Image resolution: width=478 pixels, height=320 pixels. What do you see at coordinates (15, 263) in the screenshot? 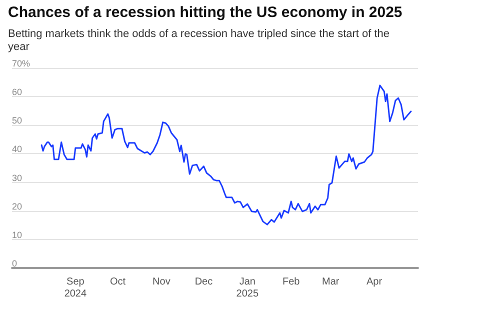
I see `y-tick-label: 0` at bounding box center [15, 263].